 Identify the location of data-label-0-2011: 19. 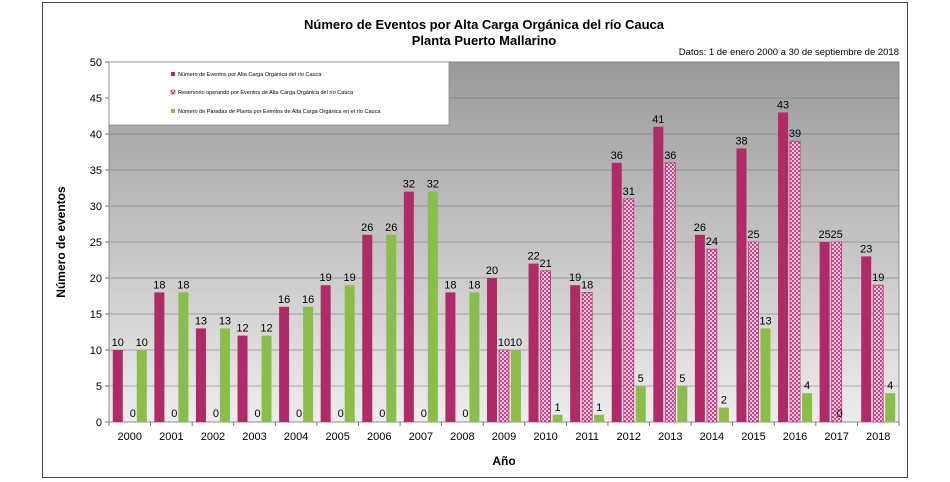
(575, 278).